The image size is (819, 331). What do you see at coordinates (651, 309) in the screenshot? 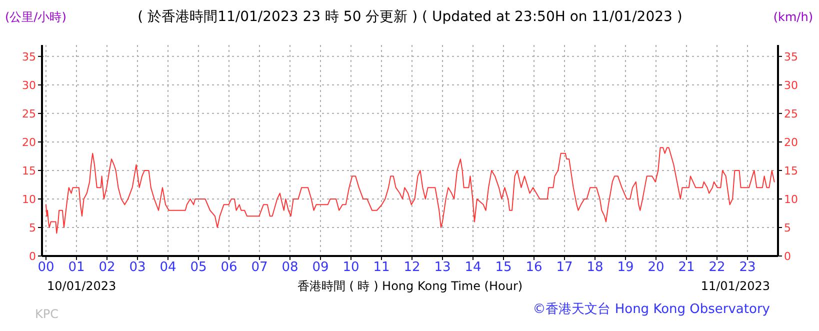
I see `text: ©香港天文台 Hong Kong Observatory` at bounding box center [651, 309].